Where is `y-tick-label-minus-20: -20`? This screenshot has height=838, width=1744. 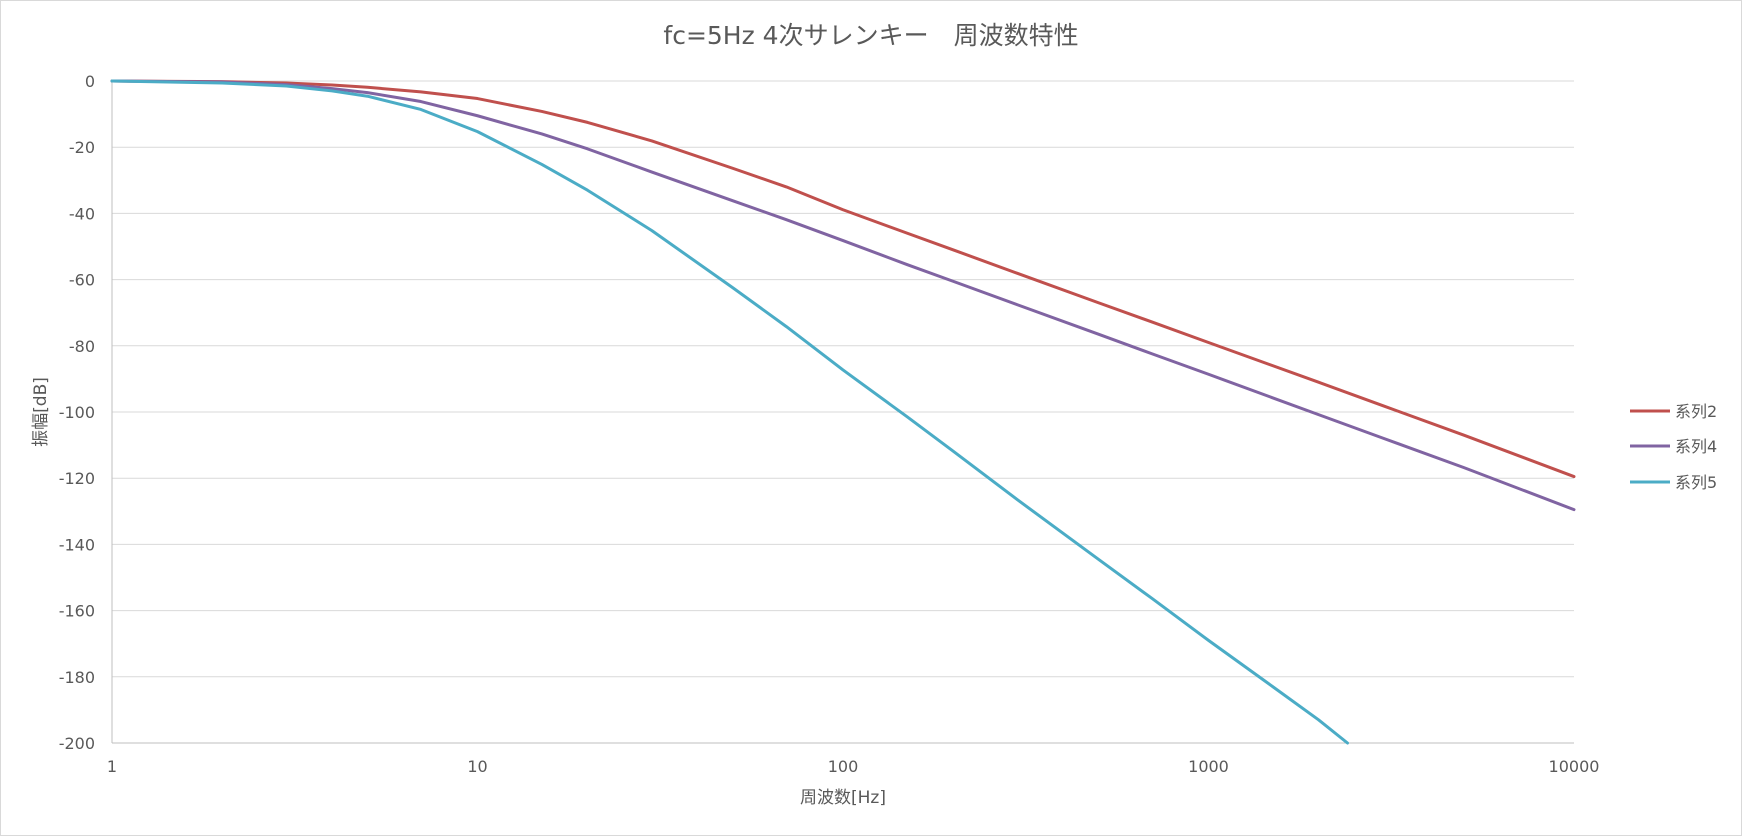
y-tick-label-minus-20: -20 is located at coordinates (82, 147).